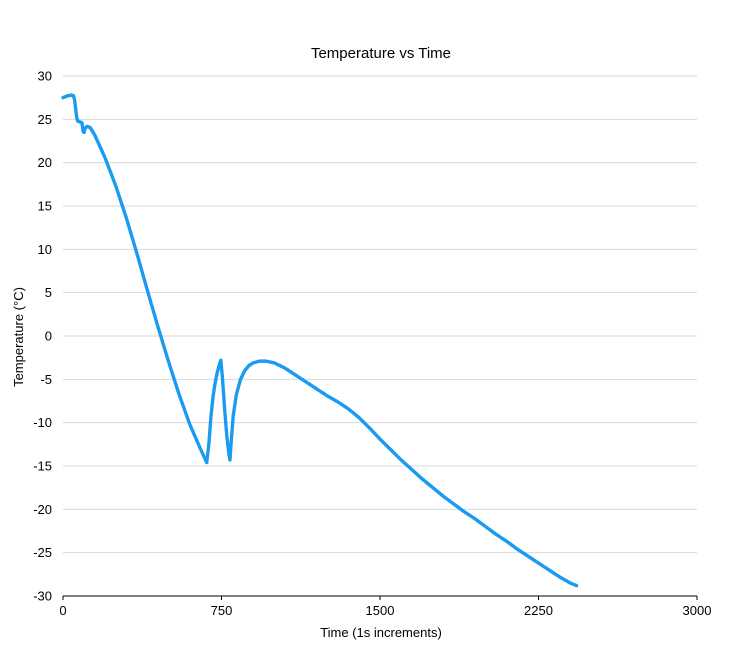 The image size is (756, 668). I want to click on x-tick-label: 2250, so click(538, 610).